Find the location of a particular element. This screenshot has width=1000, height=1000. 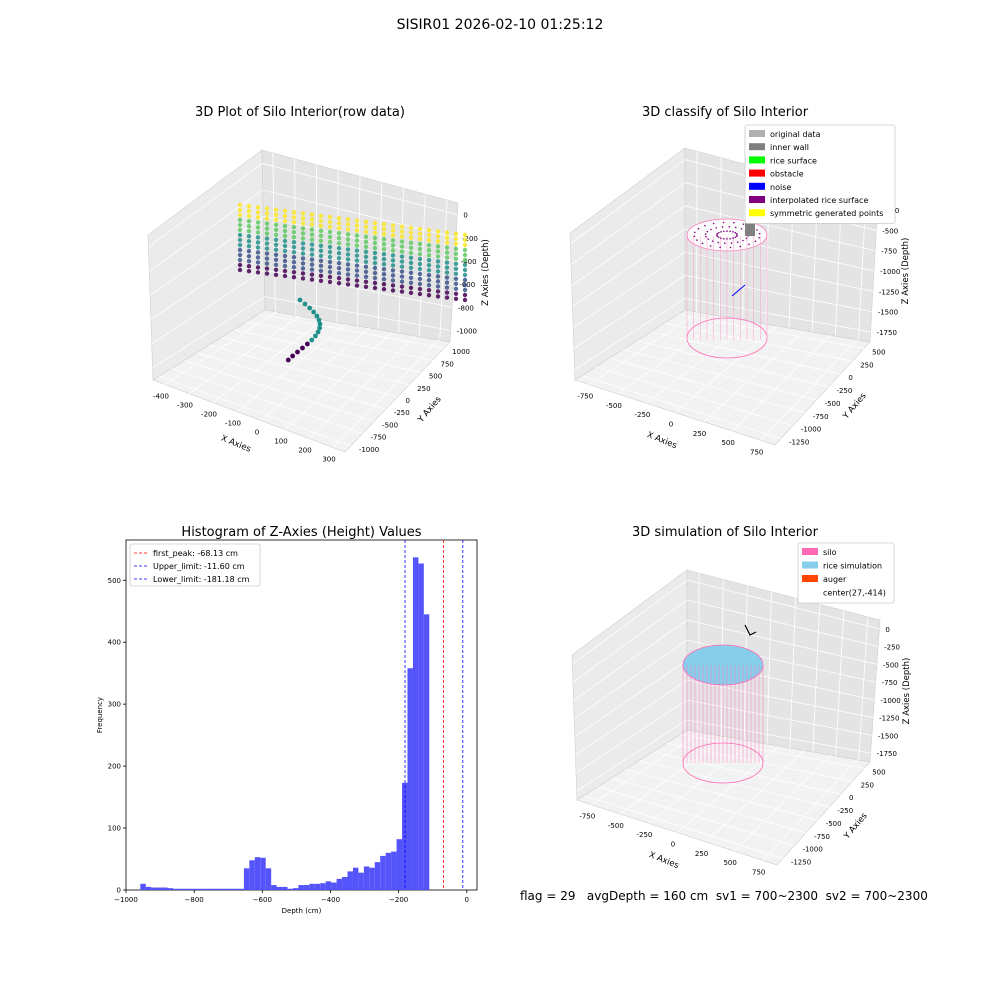

sim-legend-frame is located at coordinates (846, 573).